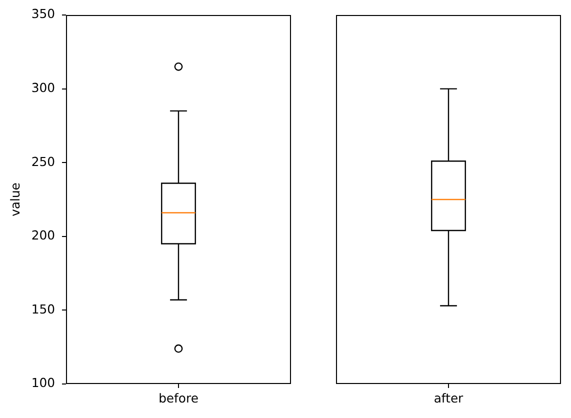 This screenshot has width=571, height=418. Describe the element at coordinates (43, 14) in the screenshot. I see `y-tick-label: 350` at that location.